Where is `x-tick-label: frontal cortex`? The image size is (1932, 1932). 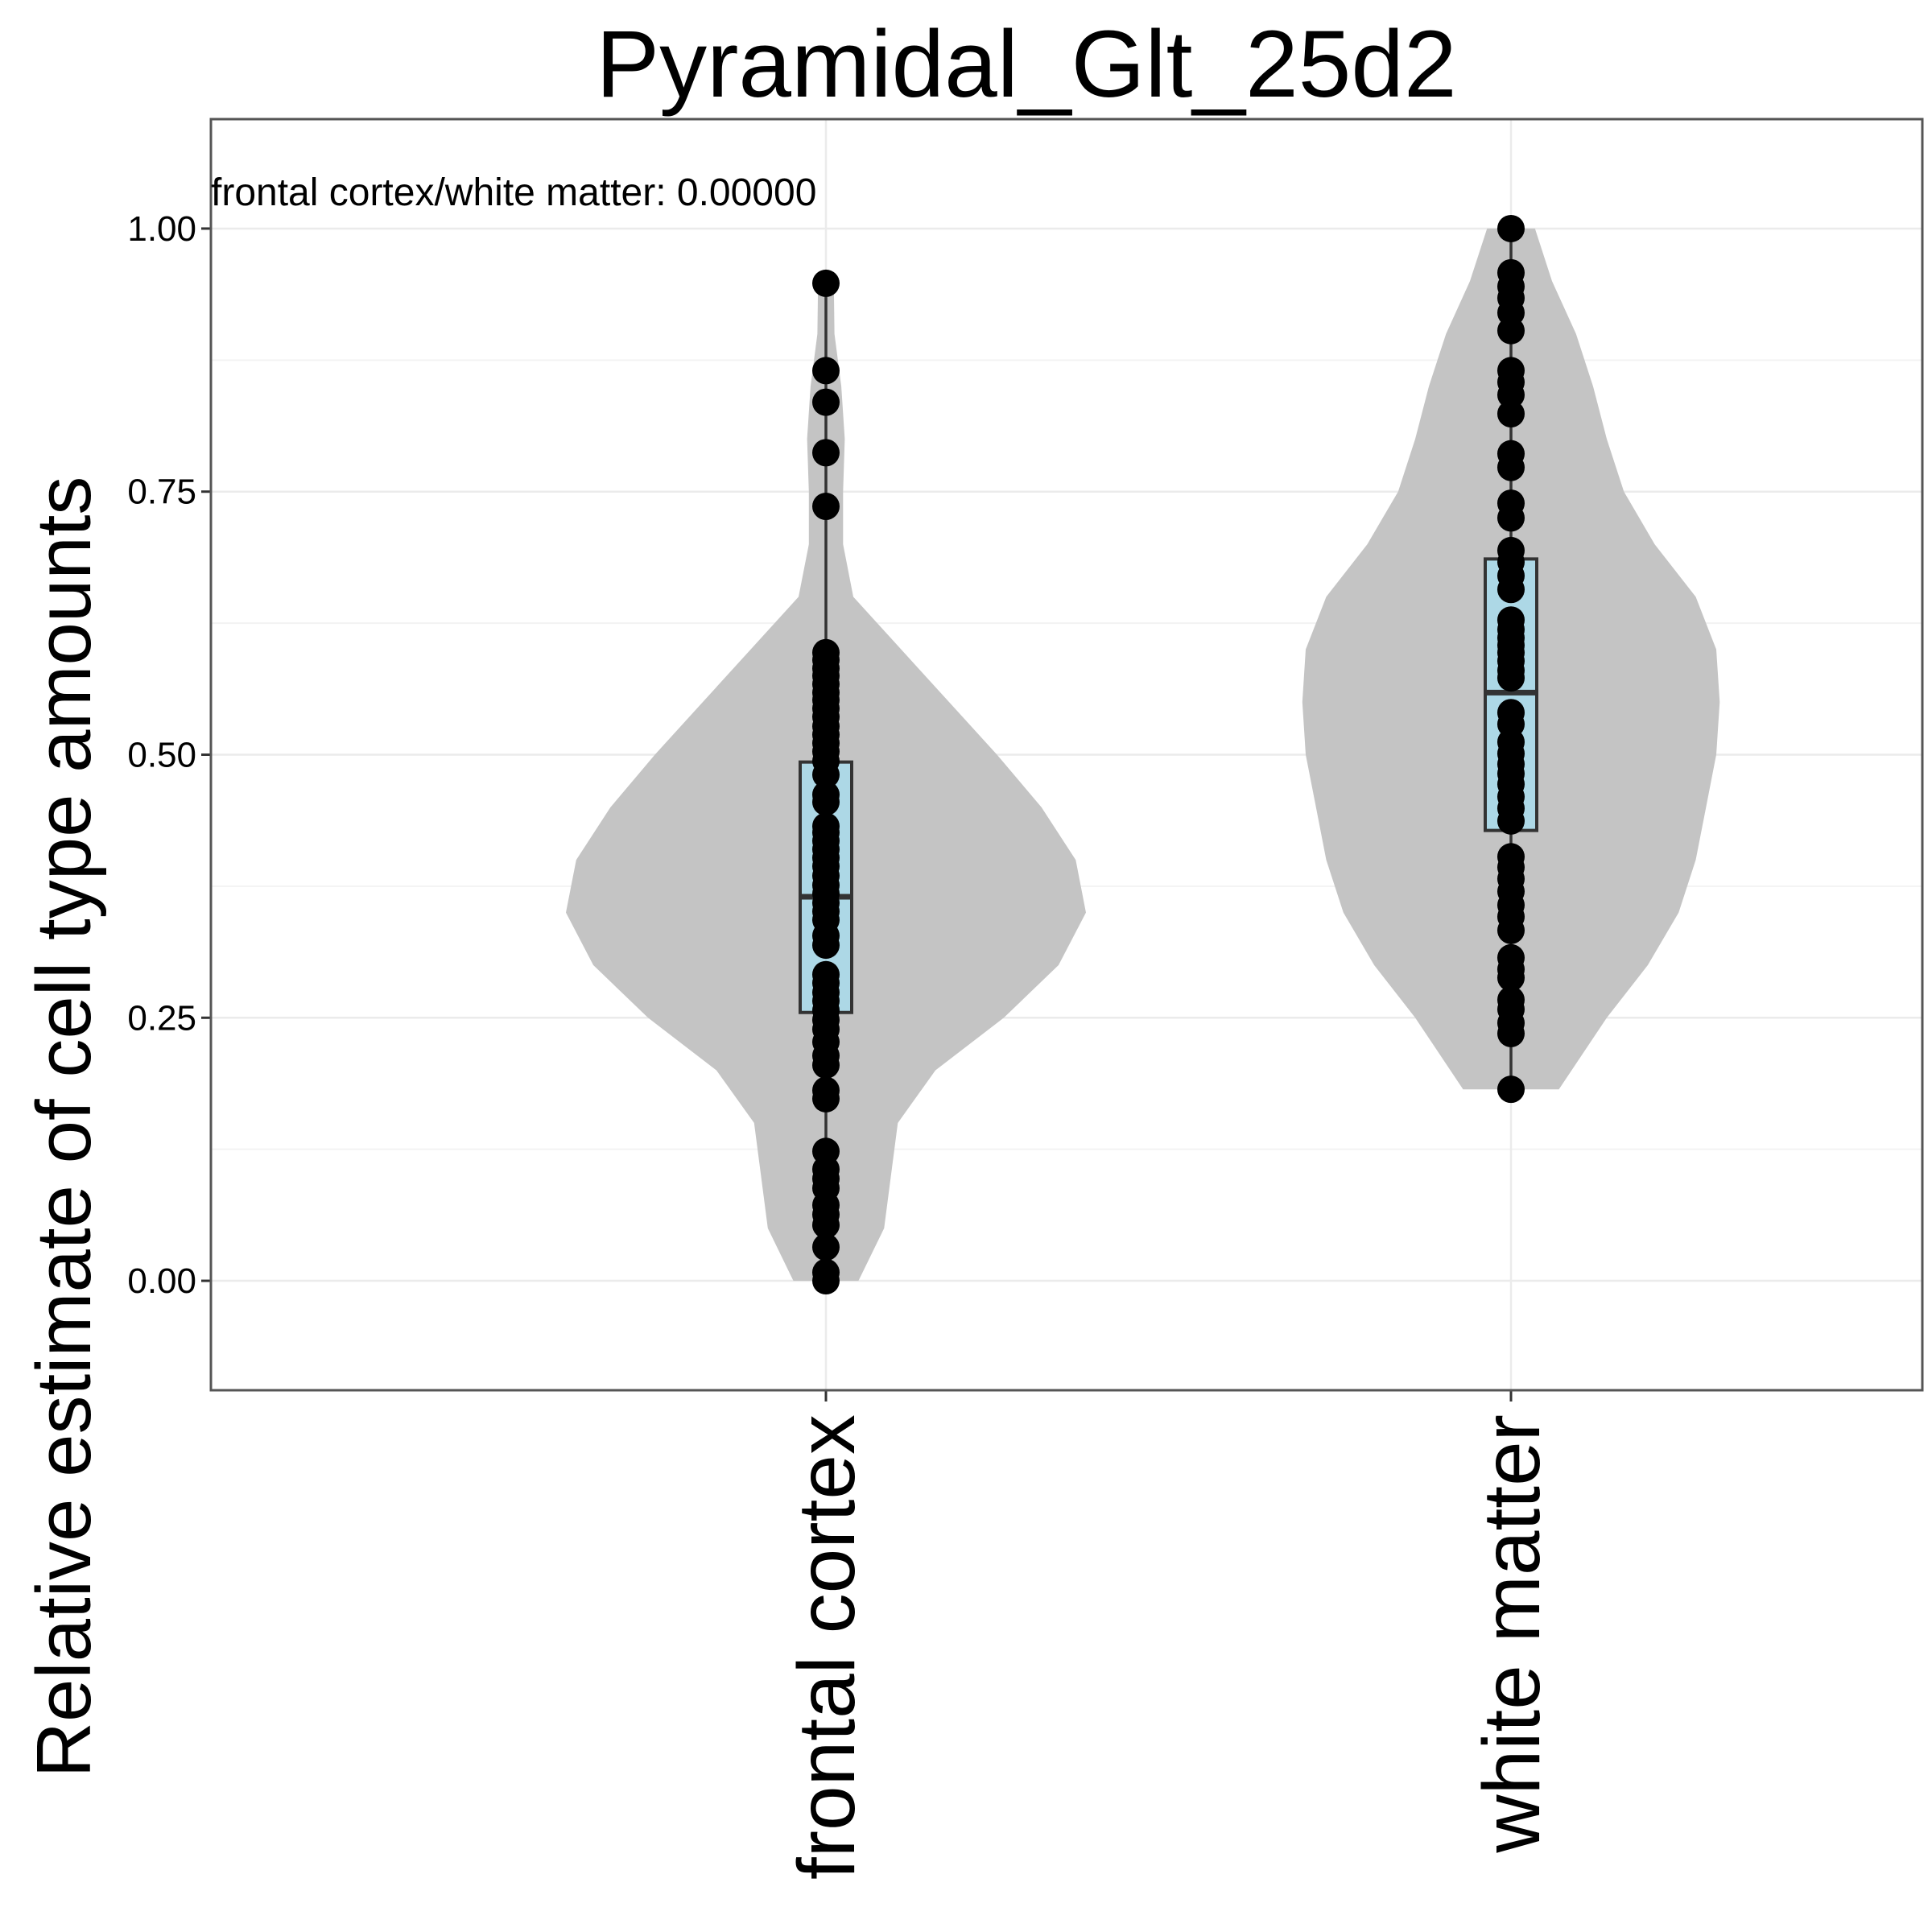
x-tick-label: frontal cortex is located at coordinates (827, 1647).